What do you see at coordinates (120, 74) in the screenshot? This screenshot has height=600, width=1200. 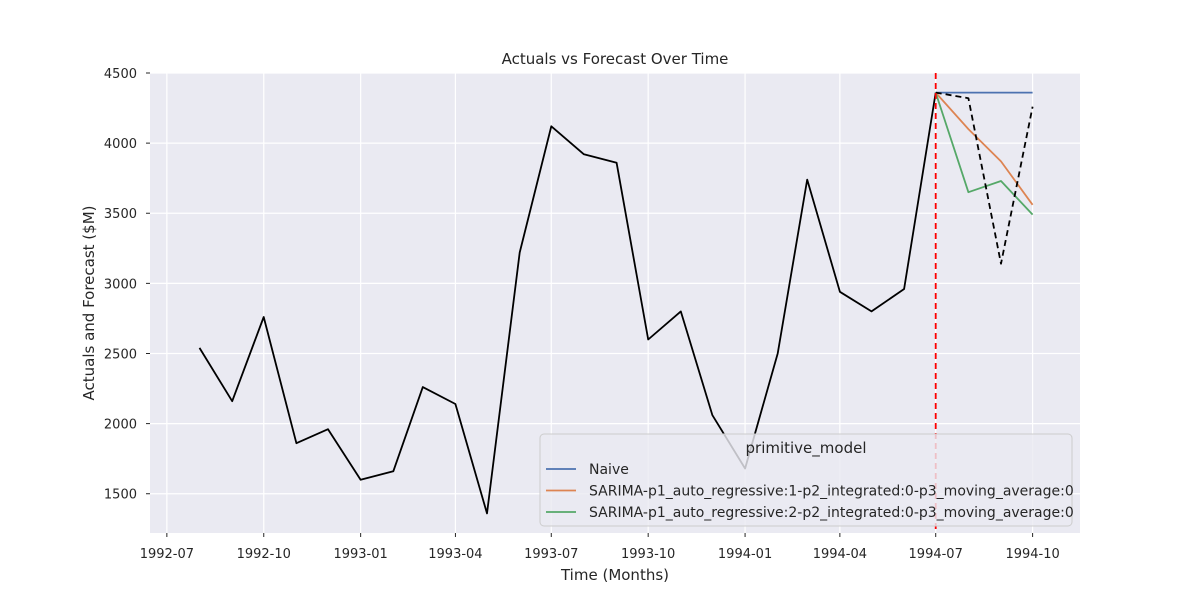 I see `y-tick-label: 4500` at bounding box center [120, 74].